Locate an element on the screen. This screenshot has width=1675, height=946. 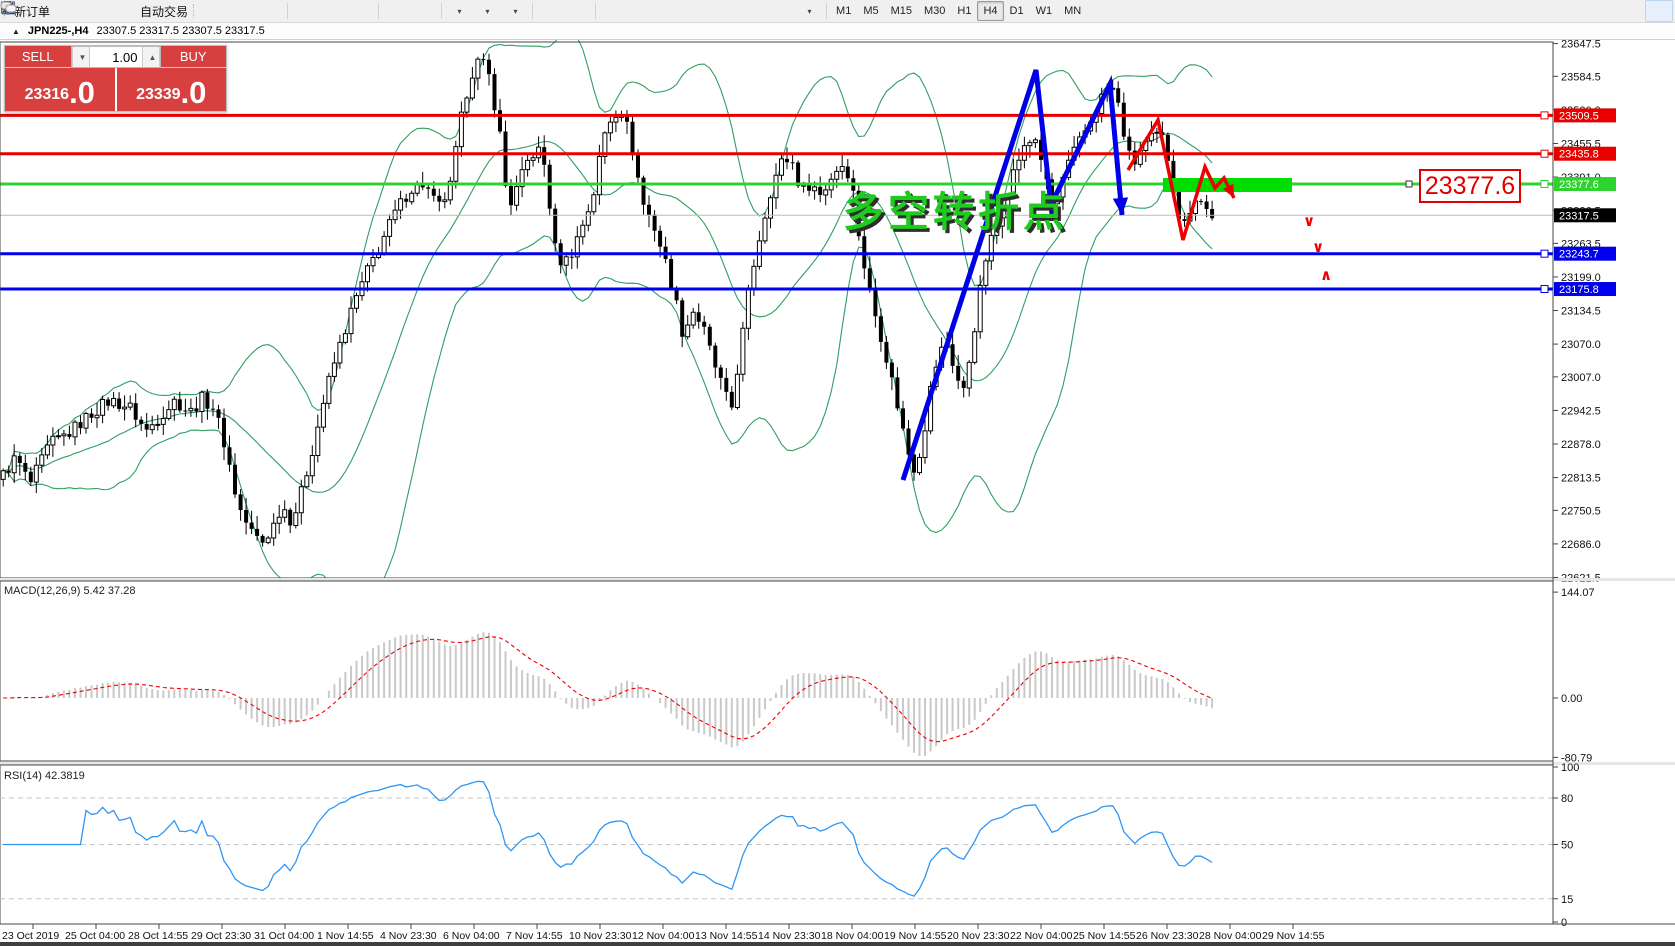
one-click-trade-panel: SELL ▼ ▲ BUY 23316.0 23339.0 is located at coordinates (115, 78).